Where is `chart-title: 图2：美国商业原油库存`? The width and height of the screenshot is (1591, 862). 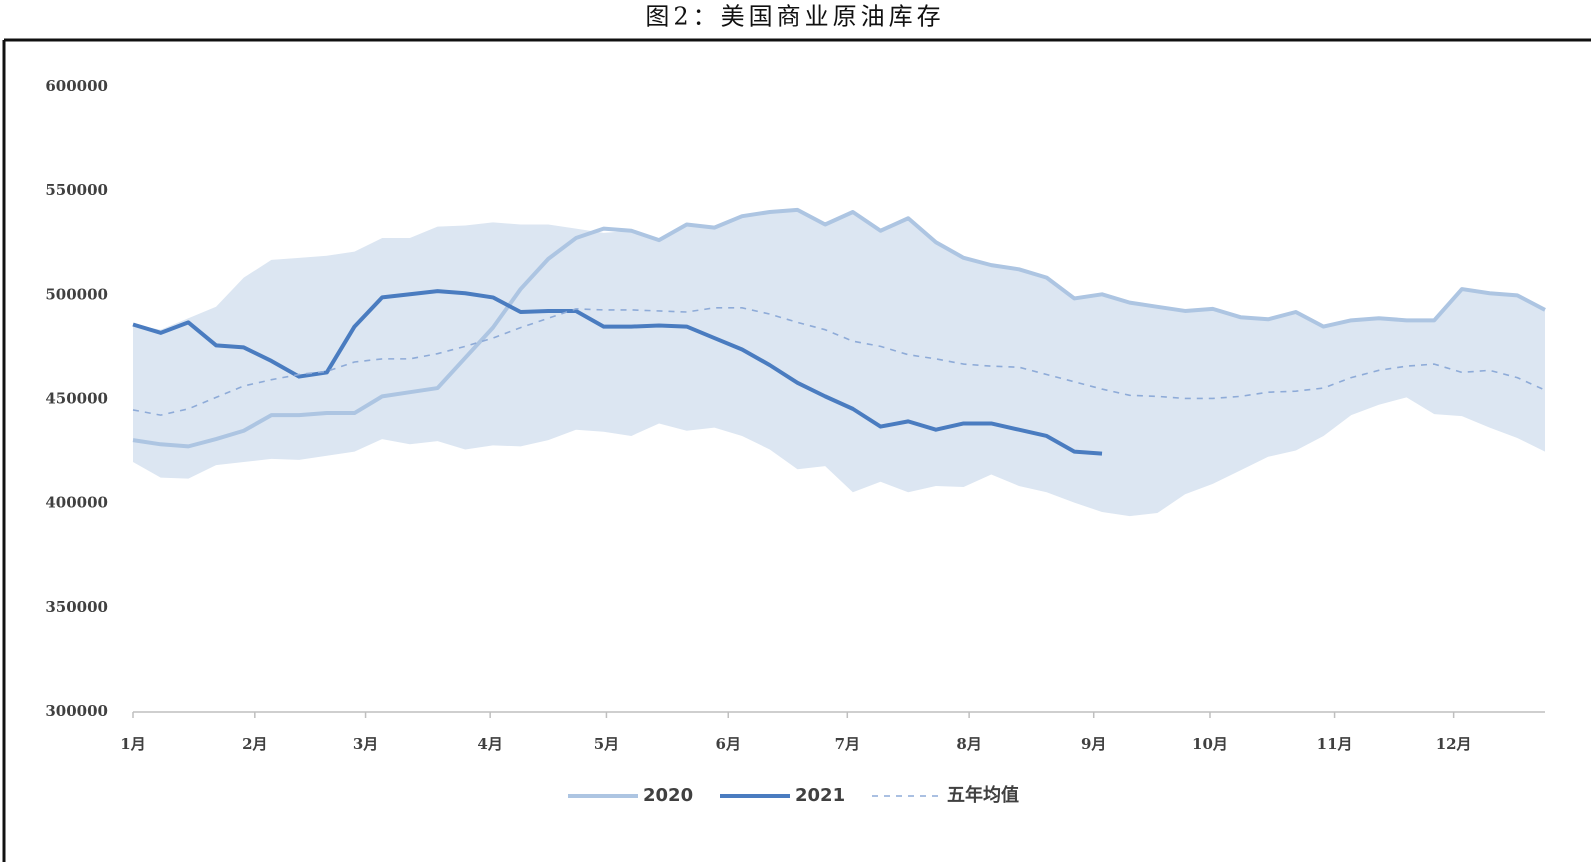 chart-title: 图2：美国商业原油库存 is located at coordinates (794, 17).